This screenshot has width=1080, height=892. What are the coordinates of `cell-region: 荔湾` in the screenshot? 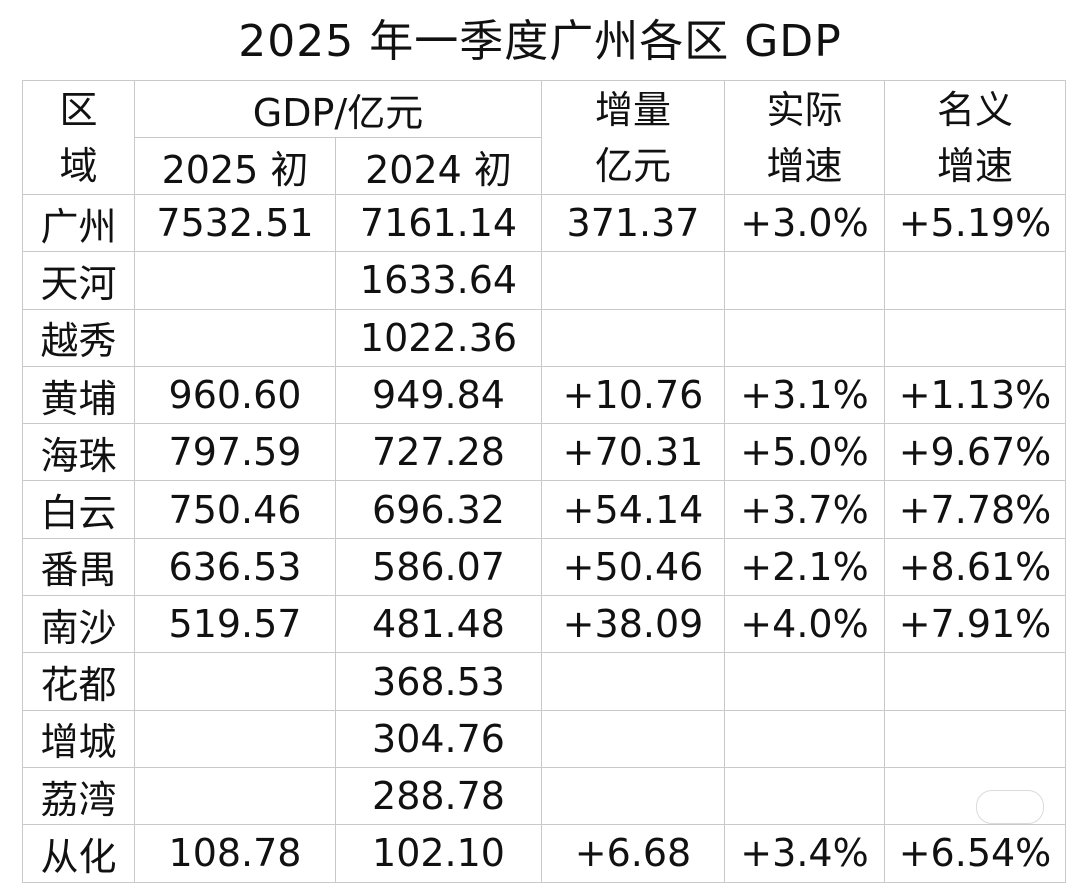 It's located at (78, 796).